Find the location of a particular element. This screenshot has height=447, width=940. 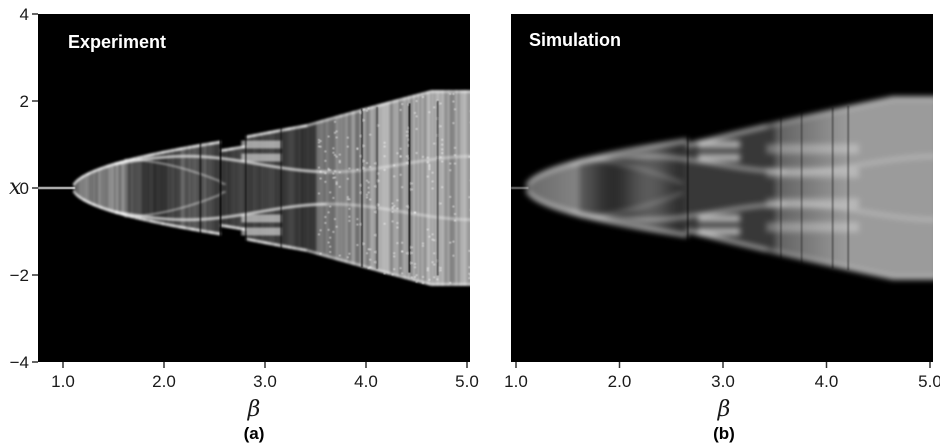

y-tick-label: 2 is located at coordinates (24, 101).